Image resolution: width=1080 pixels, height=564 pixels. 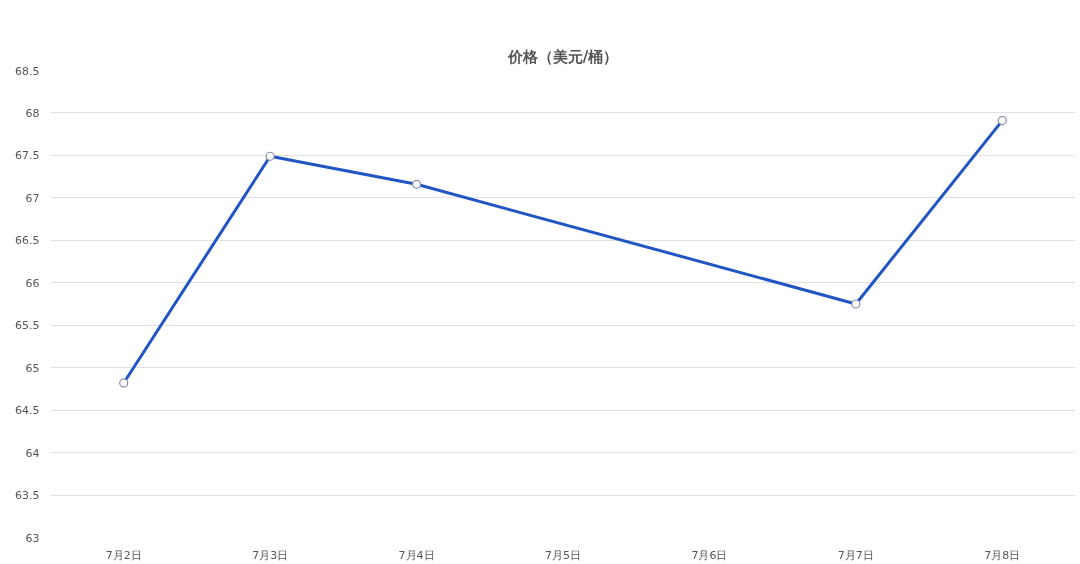 I want to click on x-tick-label: 7月4日, so click(x=416, y=555).